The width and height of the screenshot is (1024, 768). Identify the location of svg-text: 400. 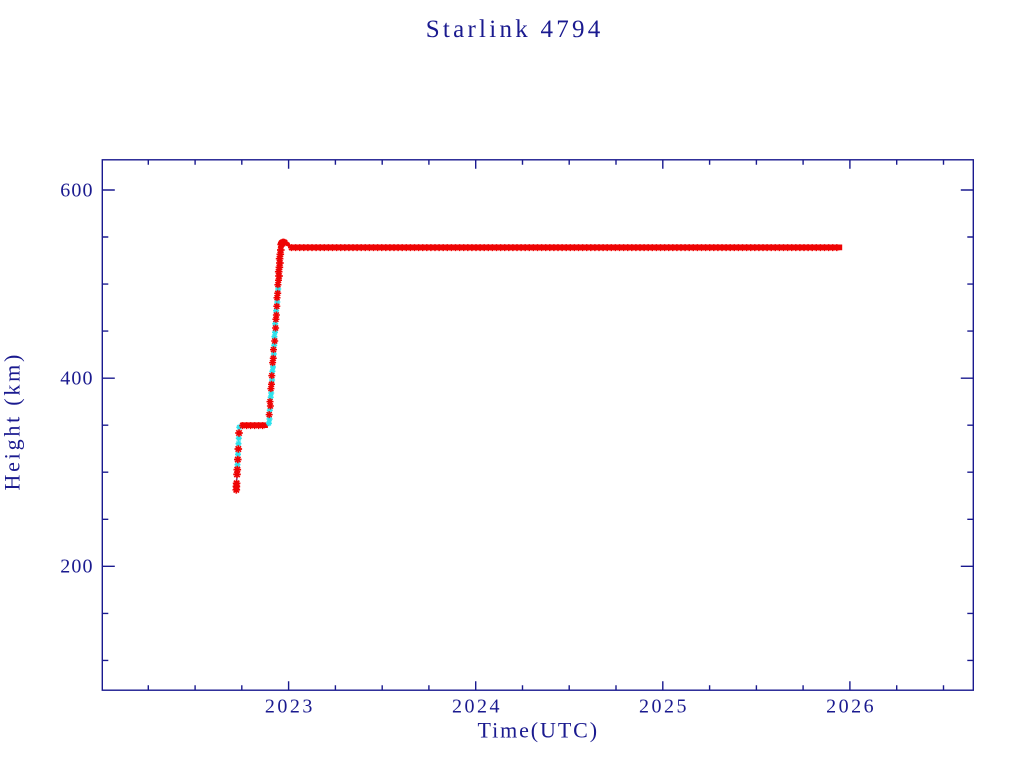
(76, 379).